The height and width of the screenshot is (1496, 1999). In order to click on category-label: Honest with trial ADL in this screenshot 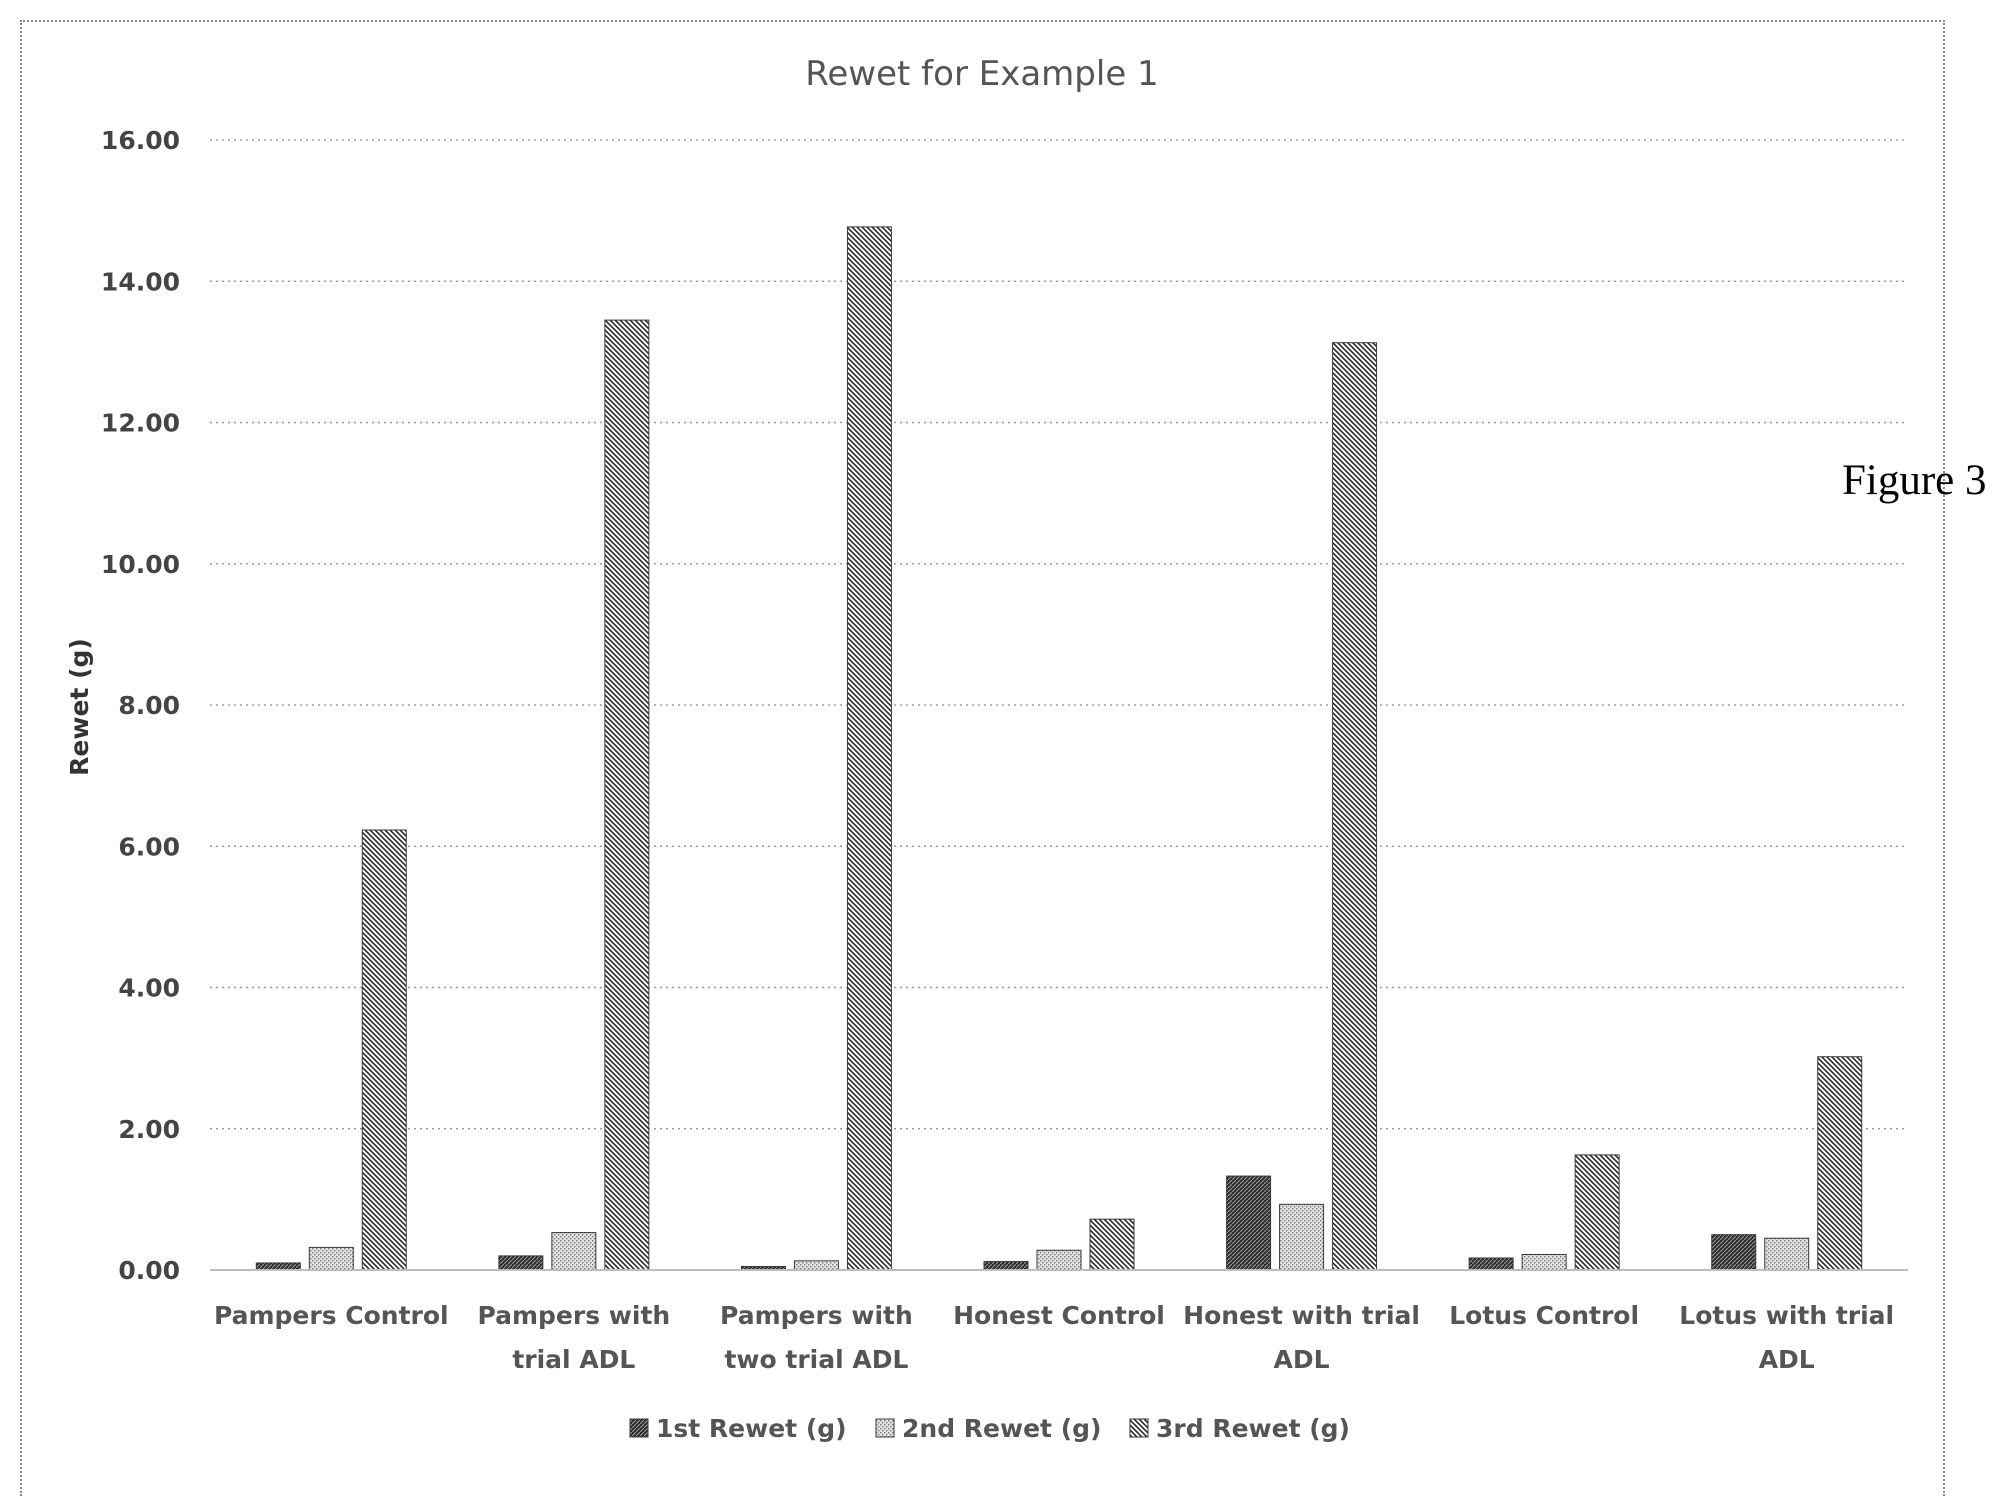, I will do `click(1301, 1337)`.